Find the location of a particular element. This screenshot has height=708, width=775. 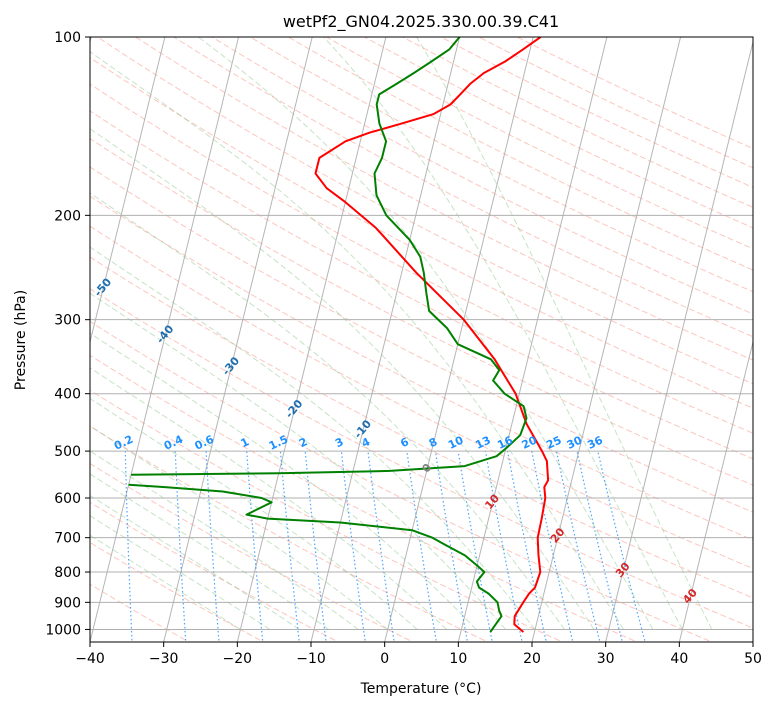

y-tick-label: 400 is located at coordinates (67, 395).